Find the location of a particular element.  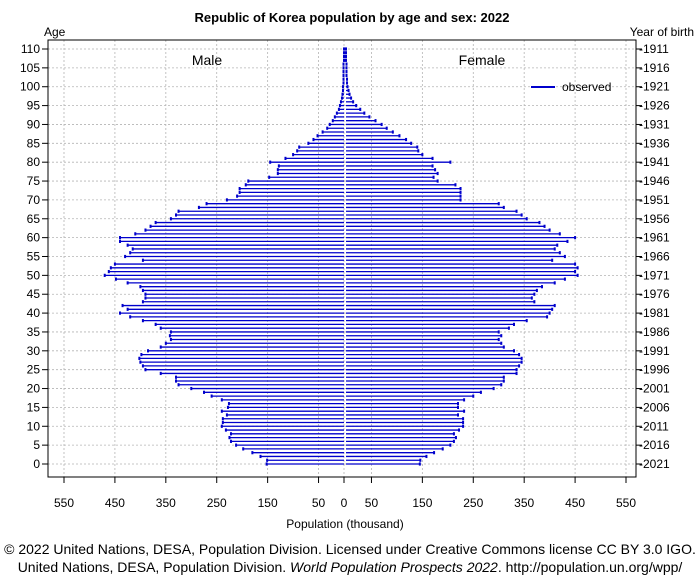

legend: observed is located at coordinates (571, 87).